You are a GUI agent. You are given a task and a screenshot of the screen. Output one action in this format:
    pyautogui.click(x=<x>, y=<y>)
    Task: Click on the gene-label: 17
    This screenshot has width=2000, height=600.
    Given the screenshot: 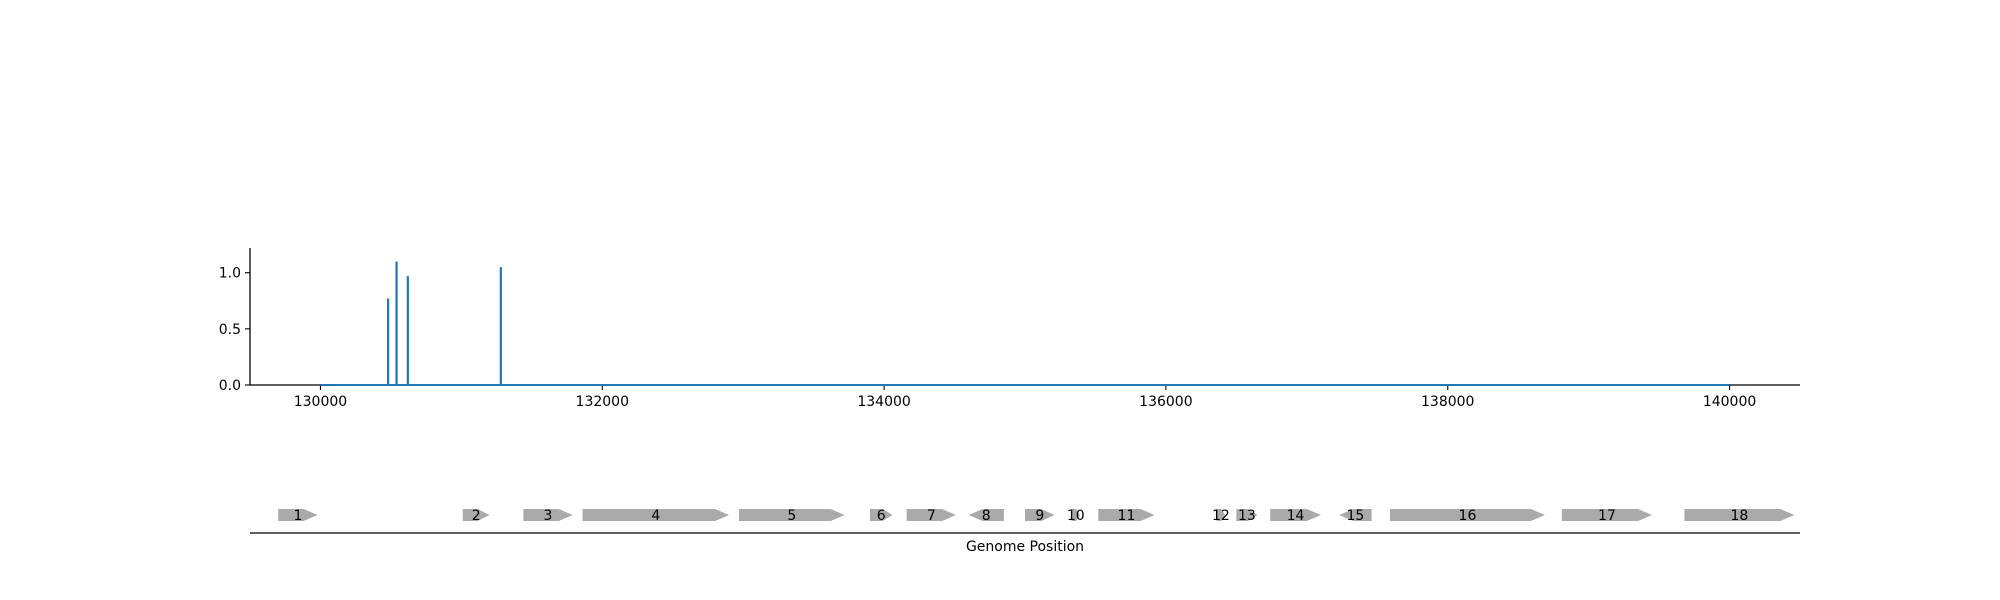 What is the action you would take?
    pyautogui.click(x=1607, y=516)
    